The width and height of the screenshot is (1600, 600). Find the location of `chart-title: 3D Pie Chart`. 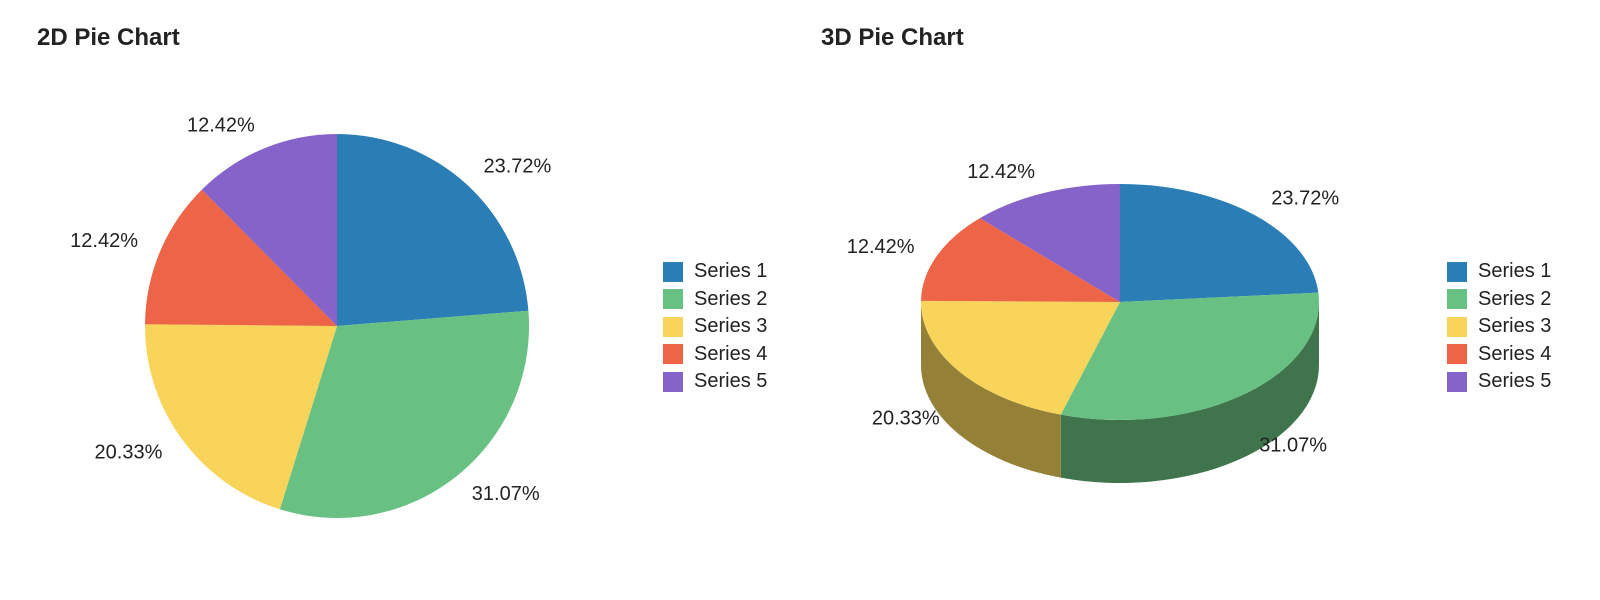

chart-title: 3D Pie Chart is located at coordinates (892, 37).